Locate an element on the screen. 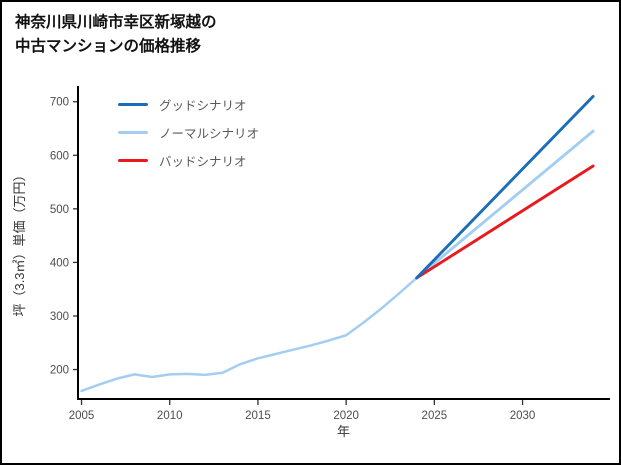  y-axis-label: 坪（3.3㎡）単価（万円） is located at coordinates (19, 242).